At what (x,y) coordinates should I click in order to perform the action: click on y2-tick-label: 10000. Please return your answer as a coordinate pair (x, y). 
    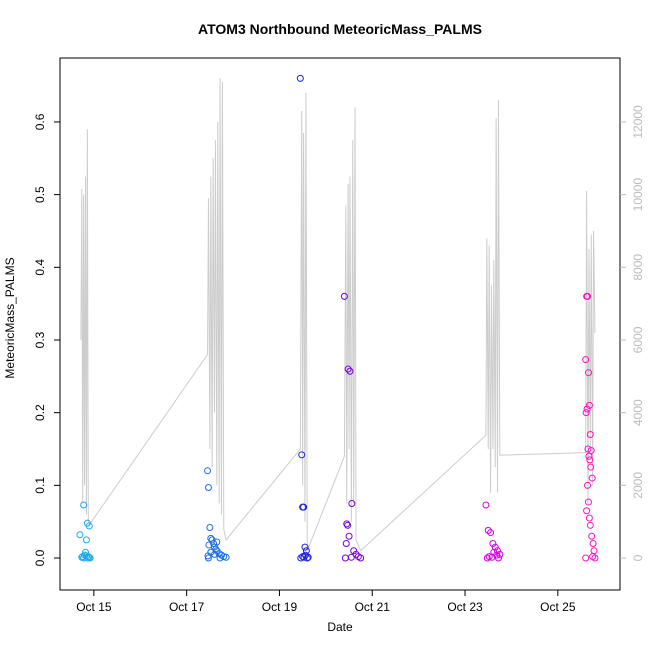
    Looking at the image, I should click on (638, 195).